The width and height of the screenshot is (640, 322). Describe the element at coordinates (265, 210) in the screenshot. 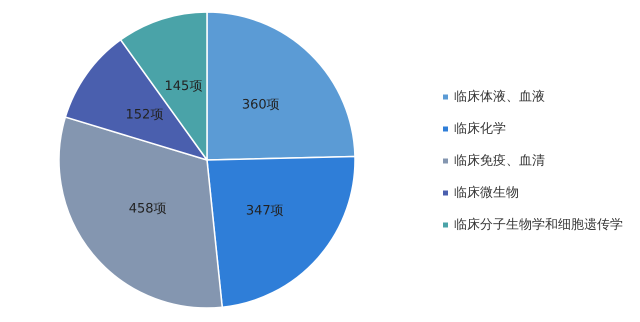

I see `data-label: 347项` at that location.